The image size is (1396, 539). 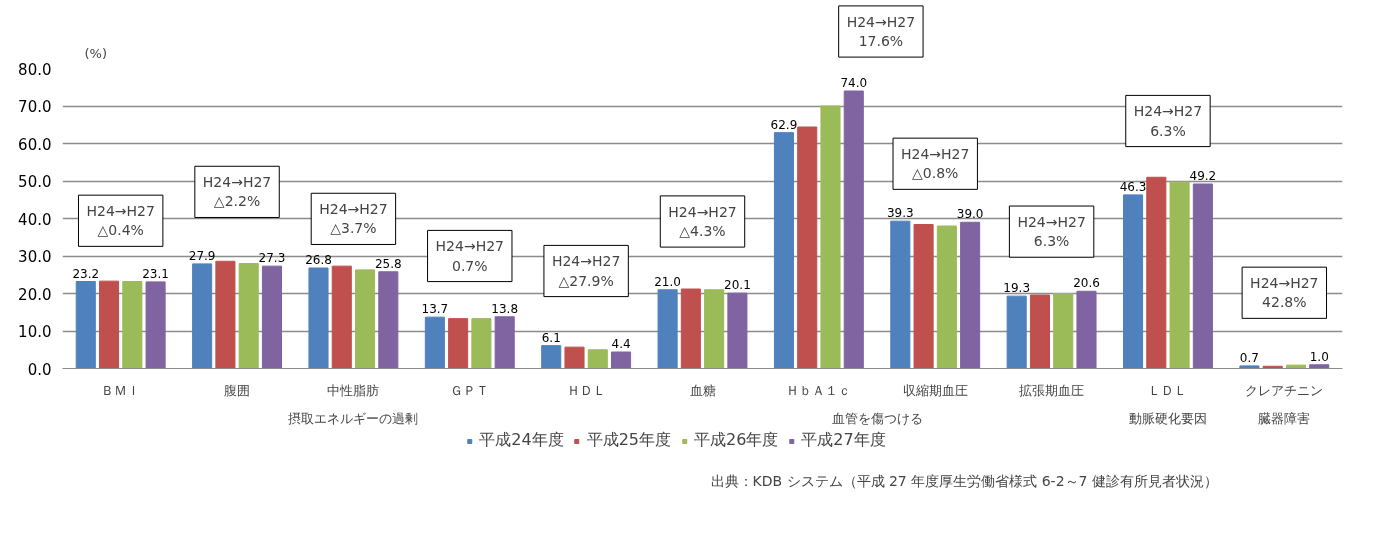 What do you see at coordinates (784, 124) in the screenshot?
I see `data-label: 62.9` at bounding box center [784, 124].